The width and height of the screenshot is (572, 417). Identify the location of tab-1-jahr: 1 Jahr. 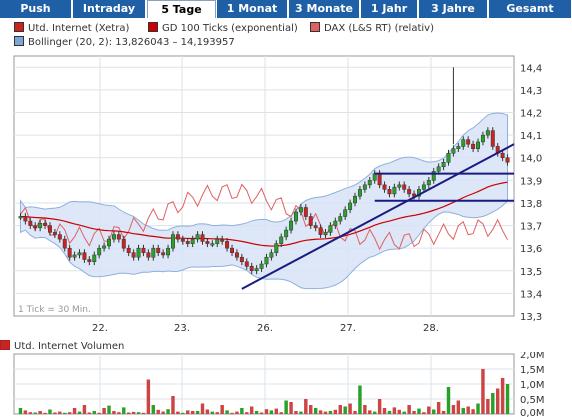
(389, 9).